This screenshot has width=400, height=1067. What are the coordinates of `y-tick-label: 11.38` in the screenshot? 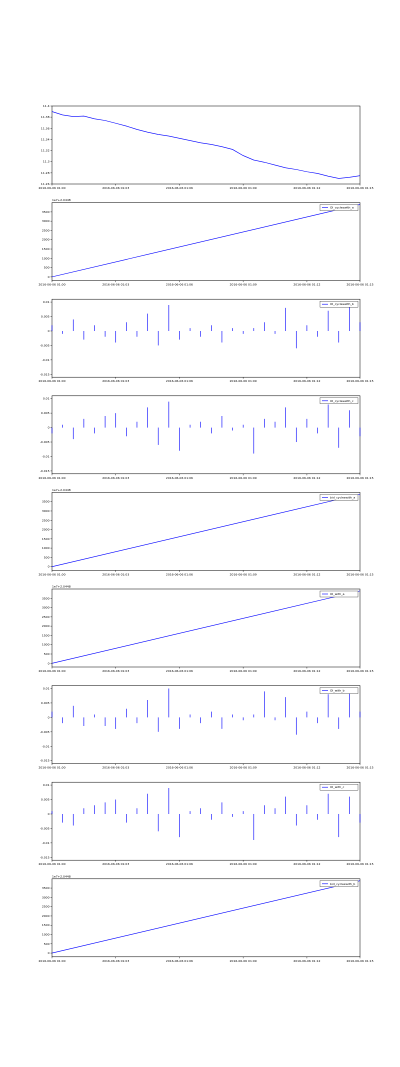 It's located at (45, 117).